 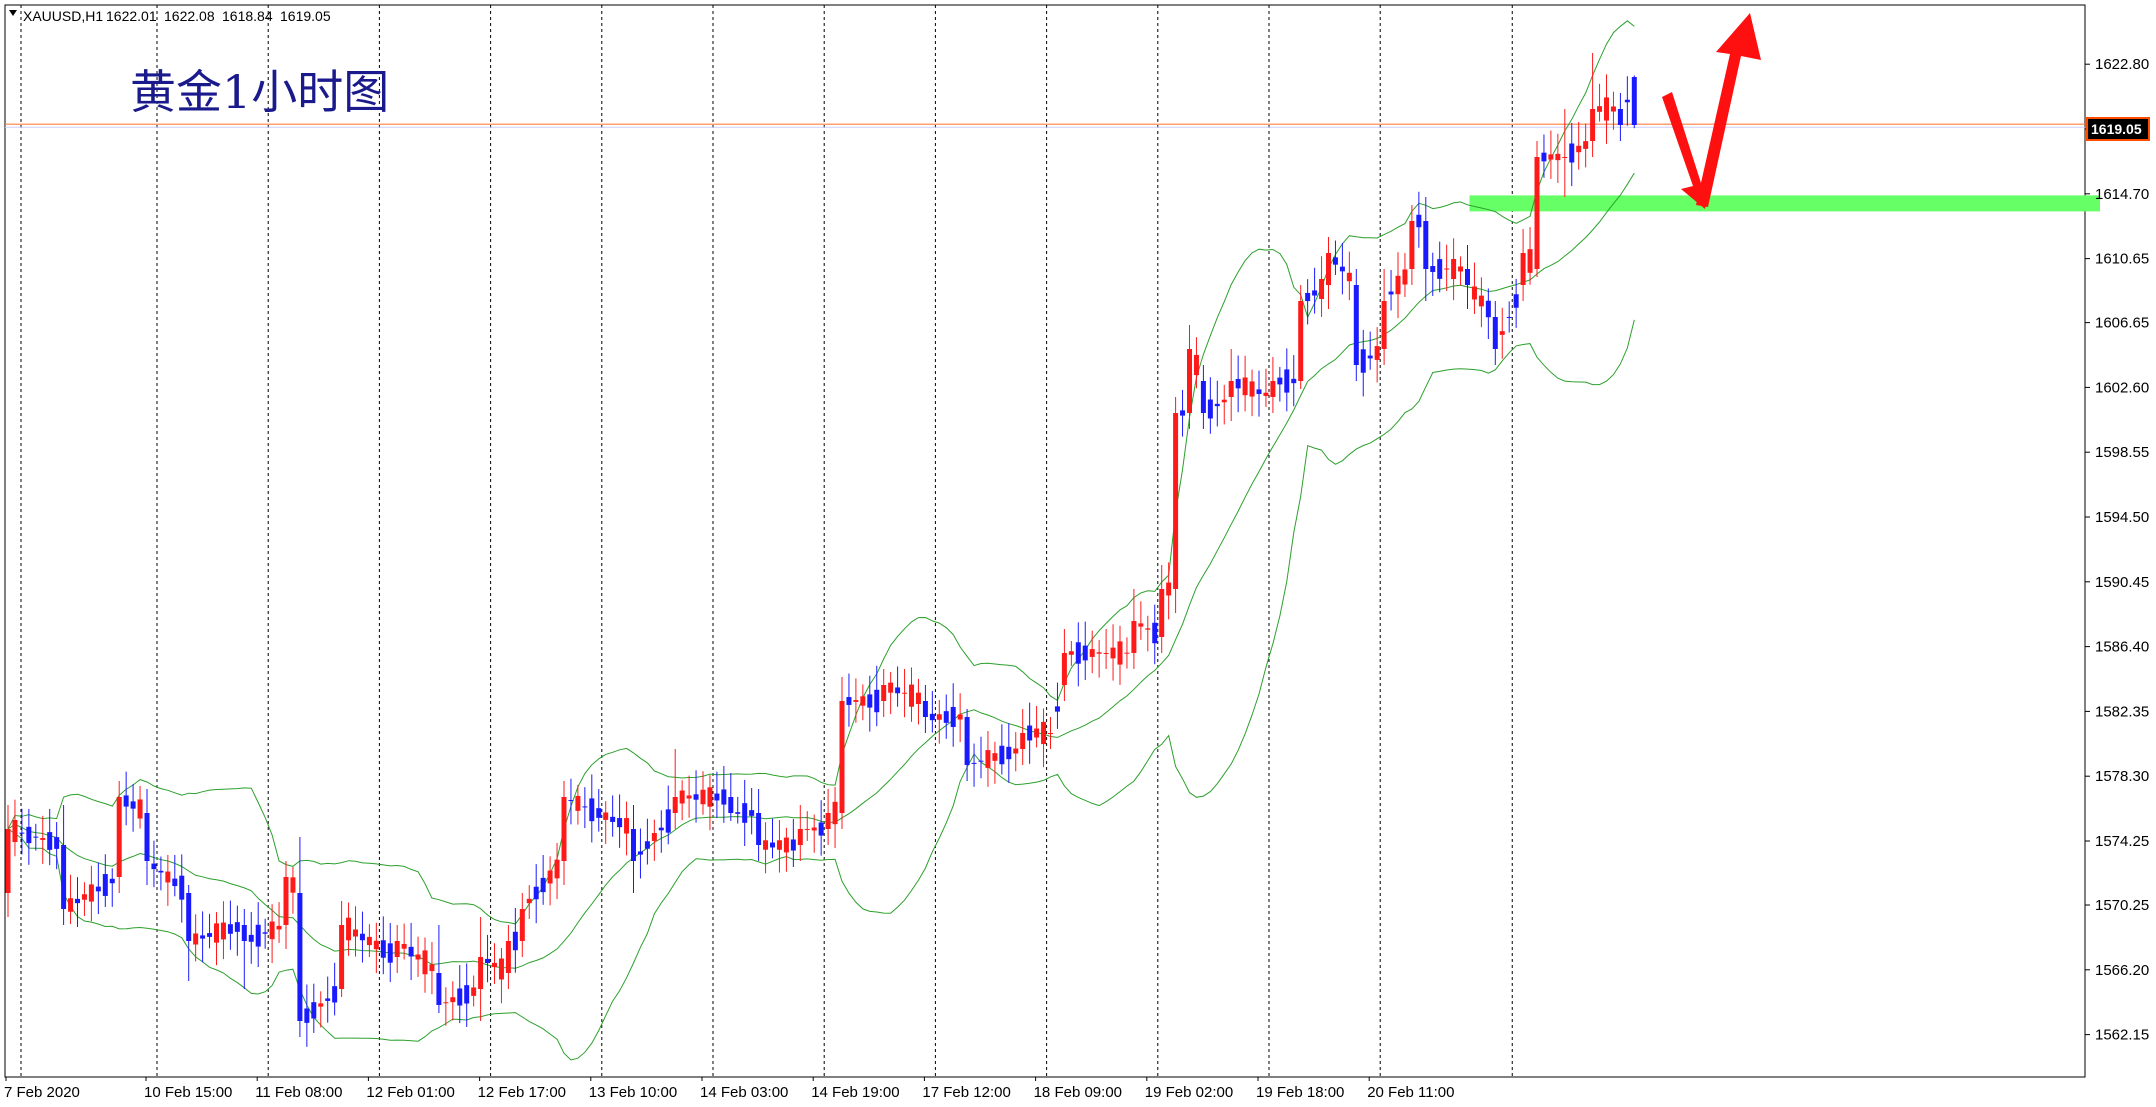 I want to click on header-dropdown-icon, so click(x=13, y=13).